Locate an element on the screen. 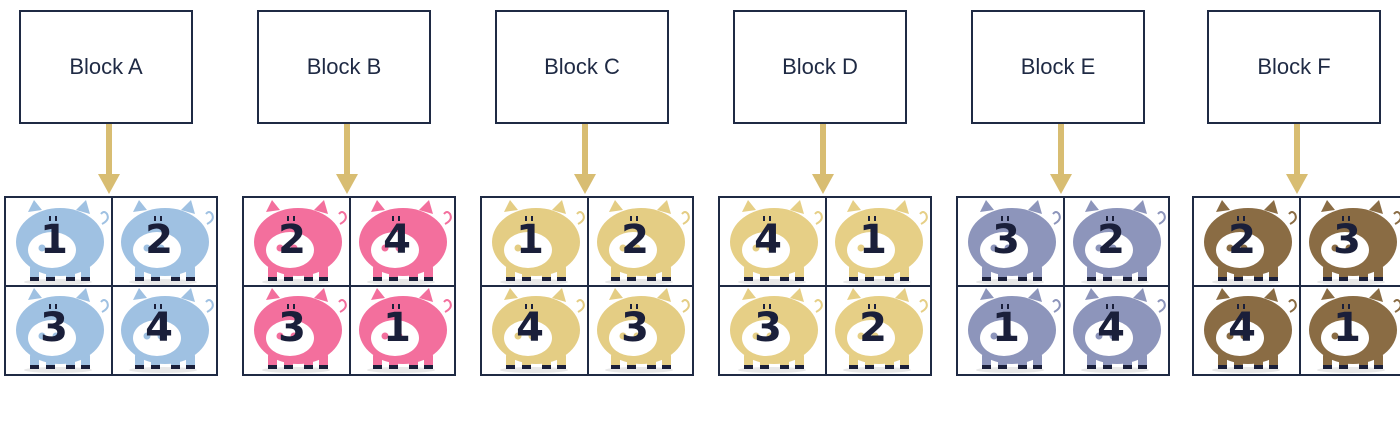  block-label: Block E is located at coordinates (1058, 67).